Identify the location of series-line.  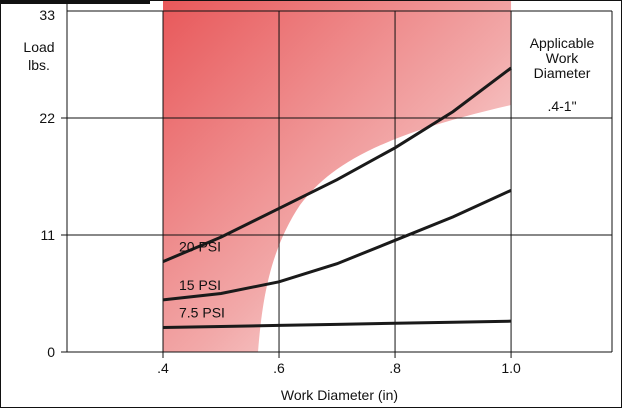
(337, 324).